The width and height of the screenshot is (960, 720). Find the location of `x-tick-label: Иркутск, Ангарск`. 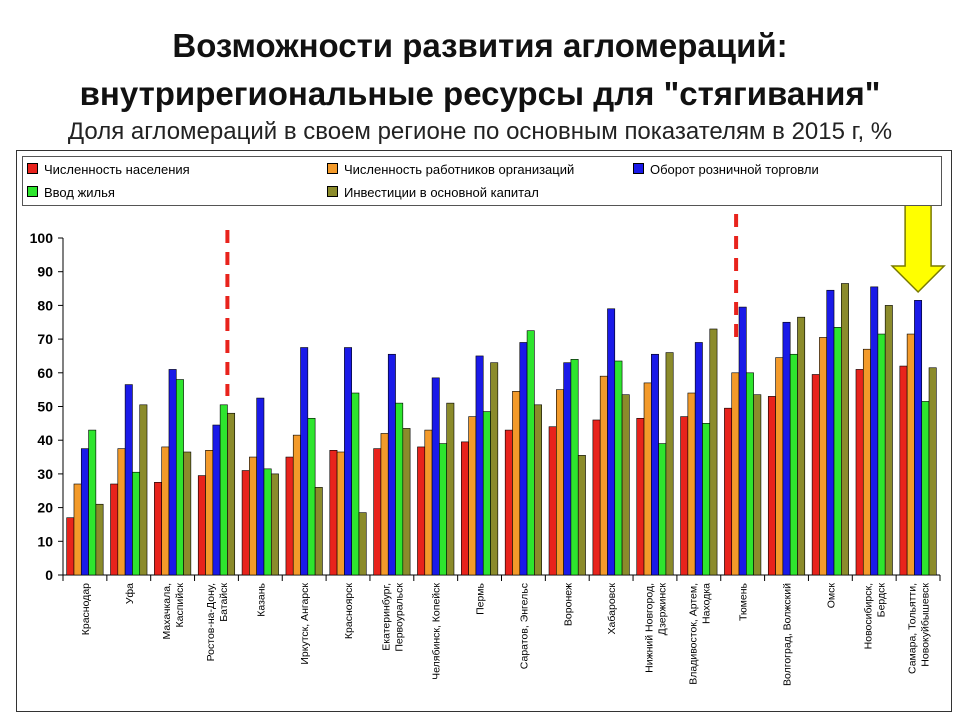

x-tick-label: Иркутск, Ангарск is located at coordinates (305, 624).